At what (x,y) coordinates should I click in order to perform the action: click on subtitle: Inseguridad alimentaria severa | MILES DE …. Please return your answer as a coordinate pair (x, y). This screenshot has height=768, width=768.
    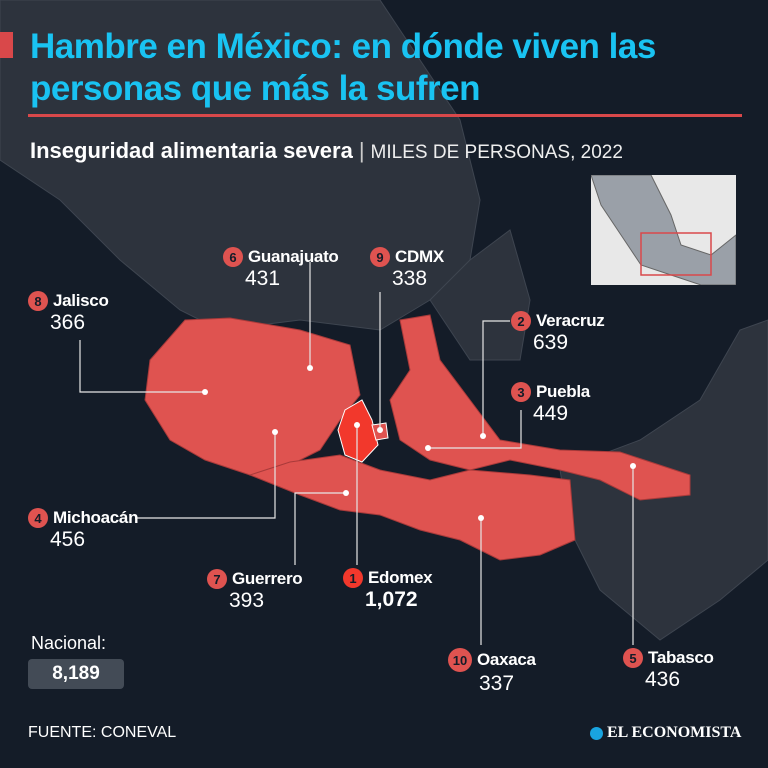
    Looking at the image, I should click on (326, 151).